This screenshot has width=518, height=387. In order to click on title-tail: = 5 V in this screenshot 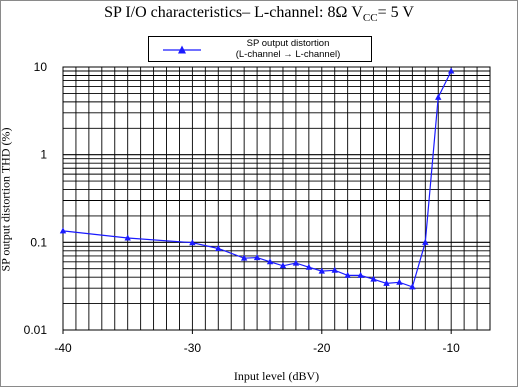, I will do `click(395, 12)`.